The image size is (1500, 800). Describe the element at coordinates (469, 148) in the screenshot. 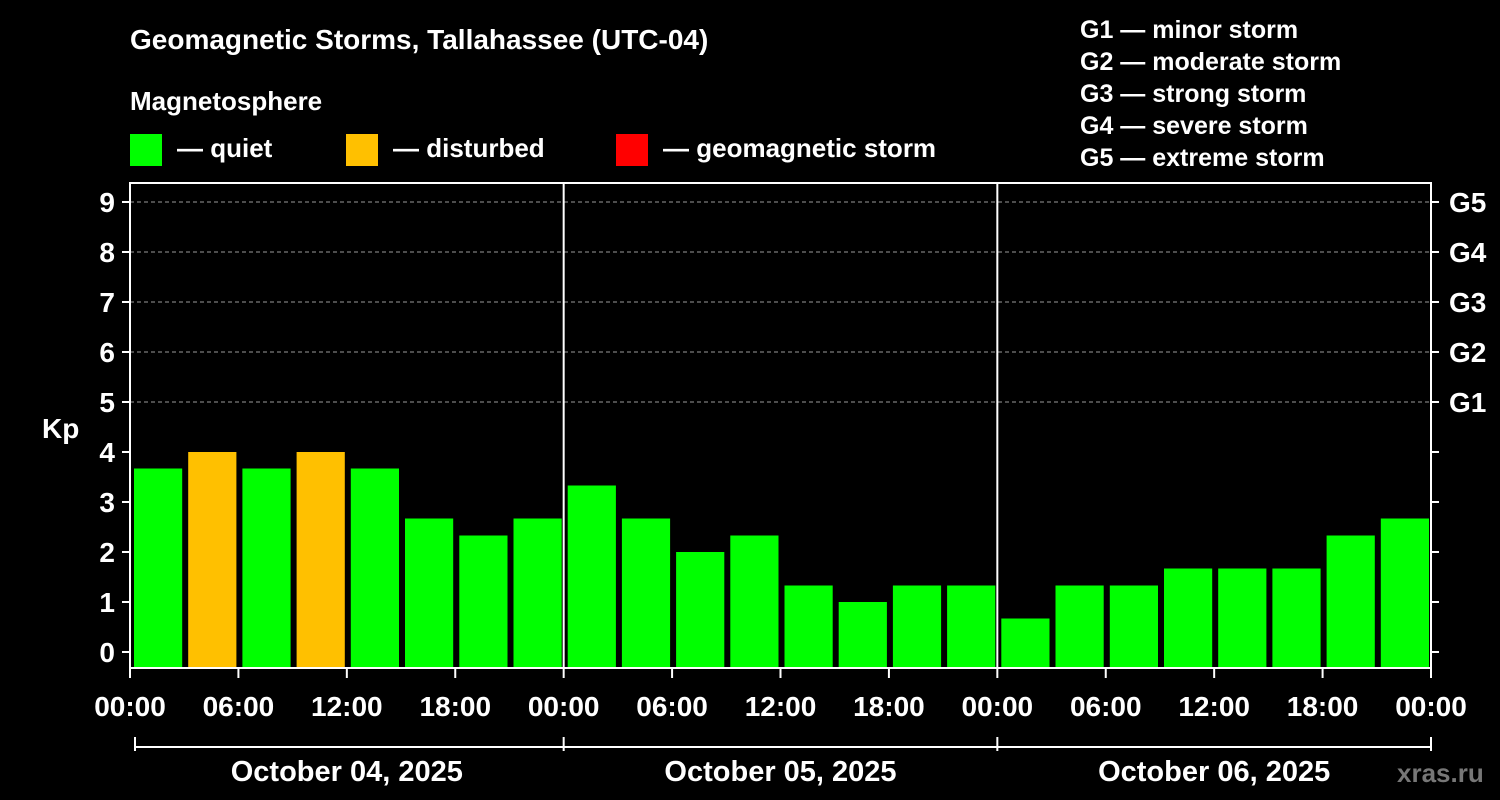

I see `legend-label-1: — disturbed` at that location.